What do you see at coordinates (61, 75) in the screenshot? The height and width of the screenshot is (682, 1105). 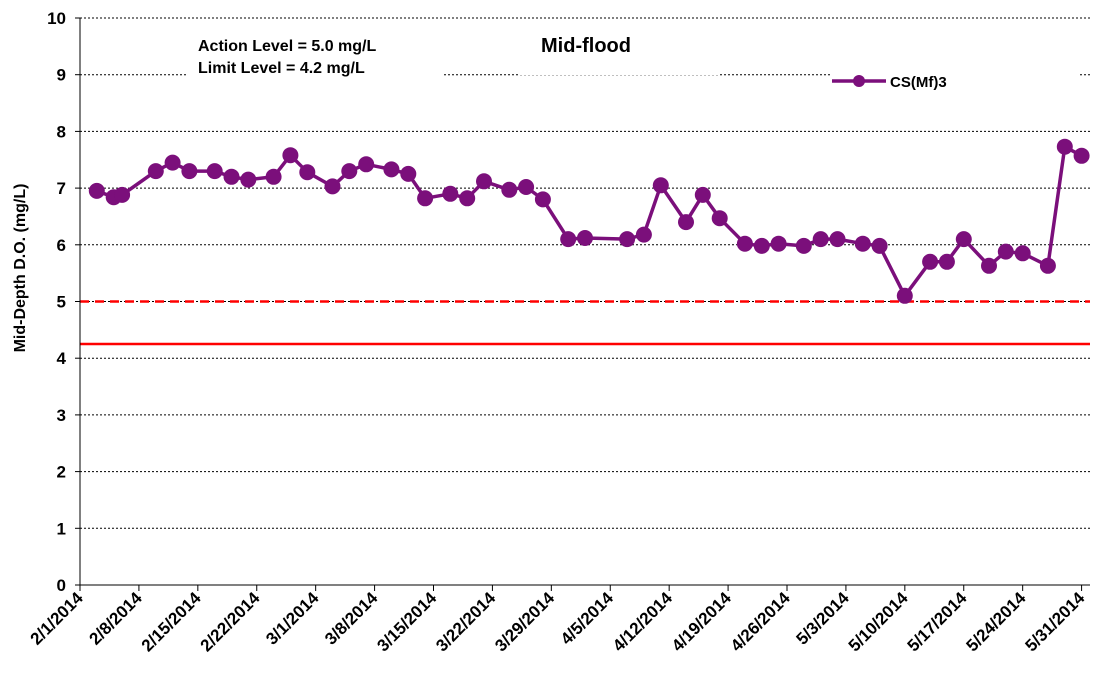 I see `y-tick-label: 9` at bounding box center [61, 75].